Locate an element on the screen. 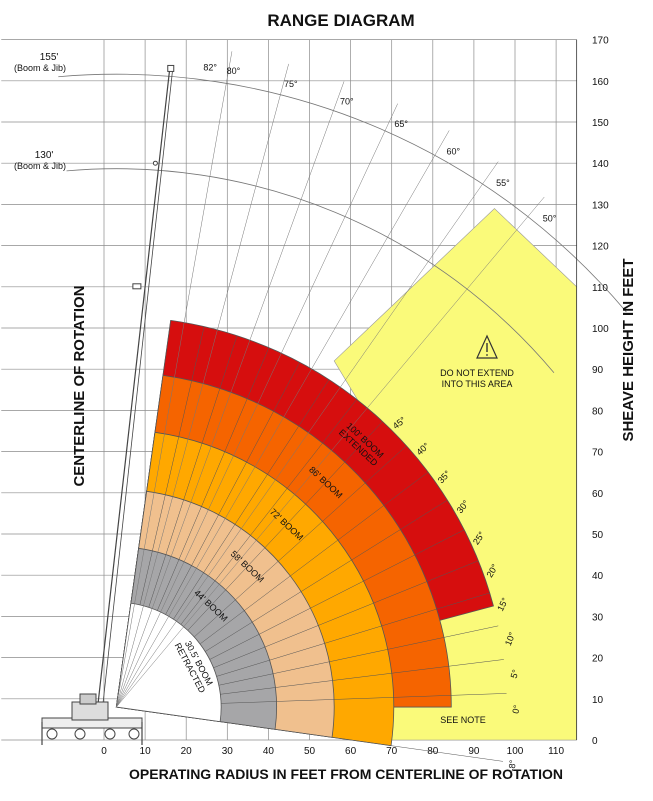 This screenshot has width=653, height=801. y-tick-label: 10 is located at coordinates (598, 700).